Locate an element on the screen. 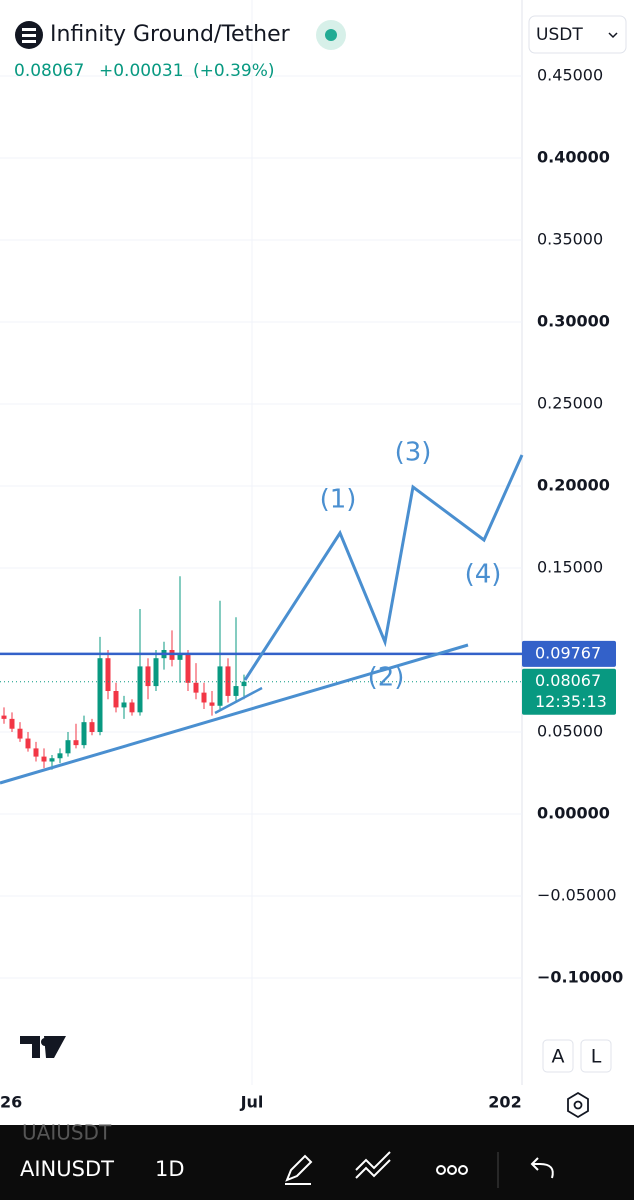 The image size is (634, 1200). y-tick-label: 0.15000 is located at coordinates (570, 567).